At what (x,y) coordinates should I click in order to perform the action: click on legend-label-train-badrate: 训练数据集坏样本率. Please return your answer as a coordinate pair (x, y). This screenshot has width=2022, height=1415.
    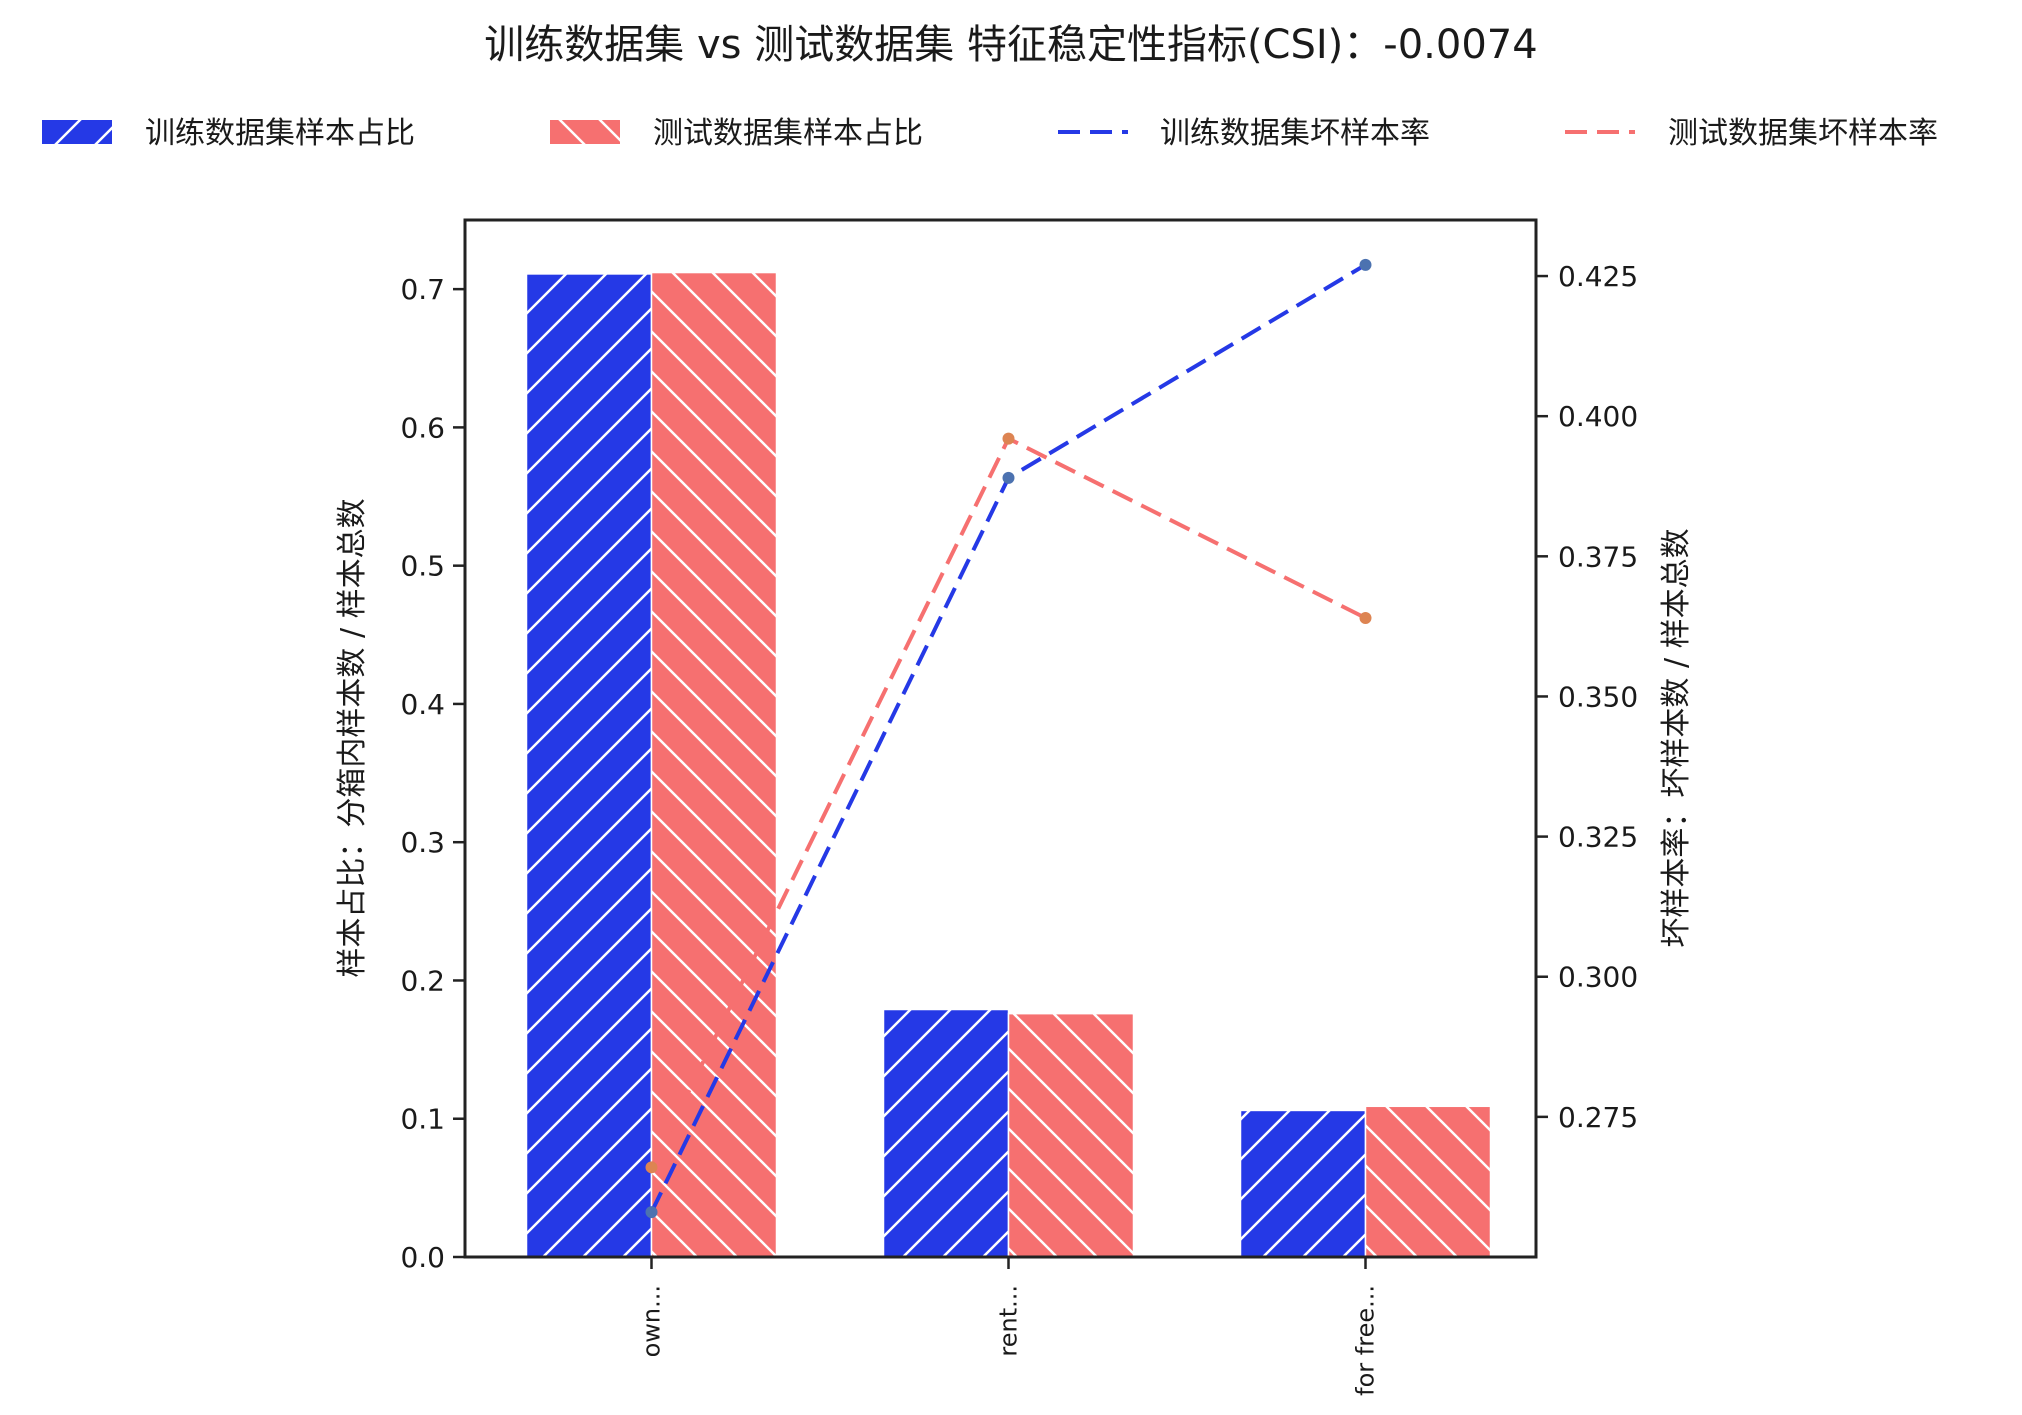
    Looking at the image, I should click on (1295, 133).